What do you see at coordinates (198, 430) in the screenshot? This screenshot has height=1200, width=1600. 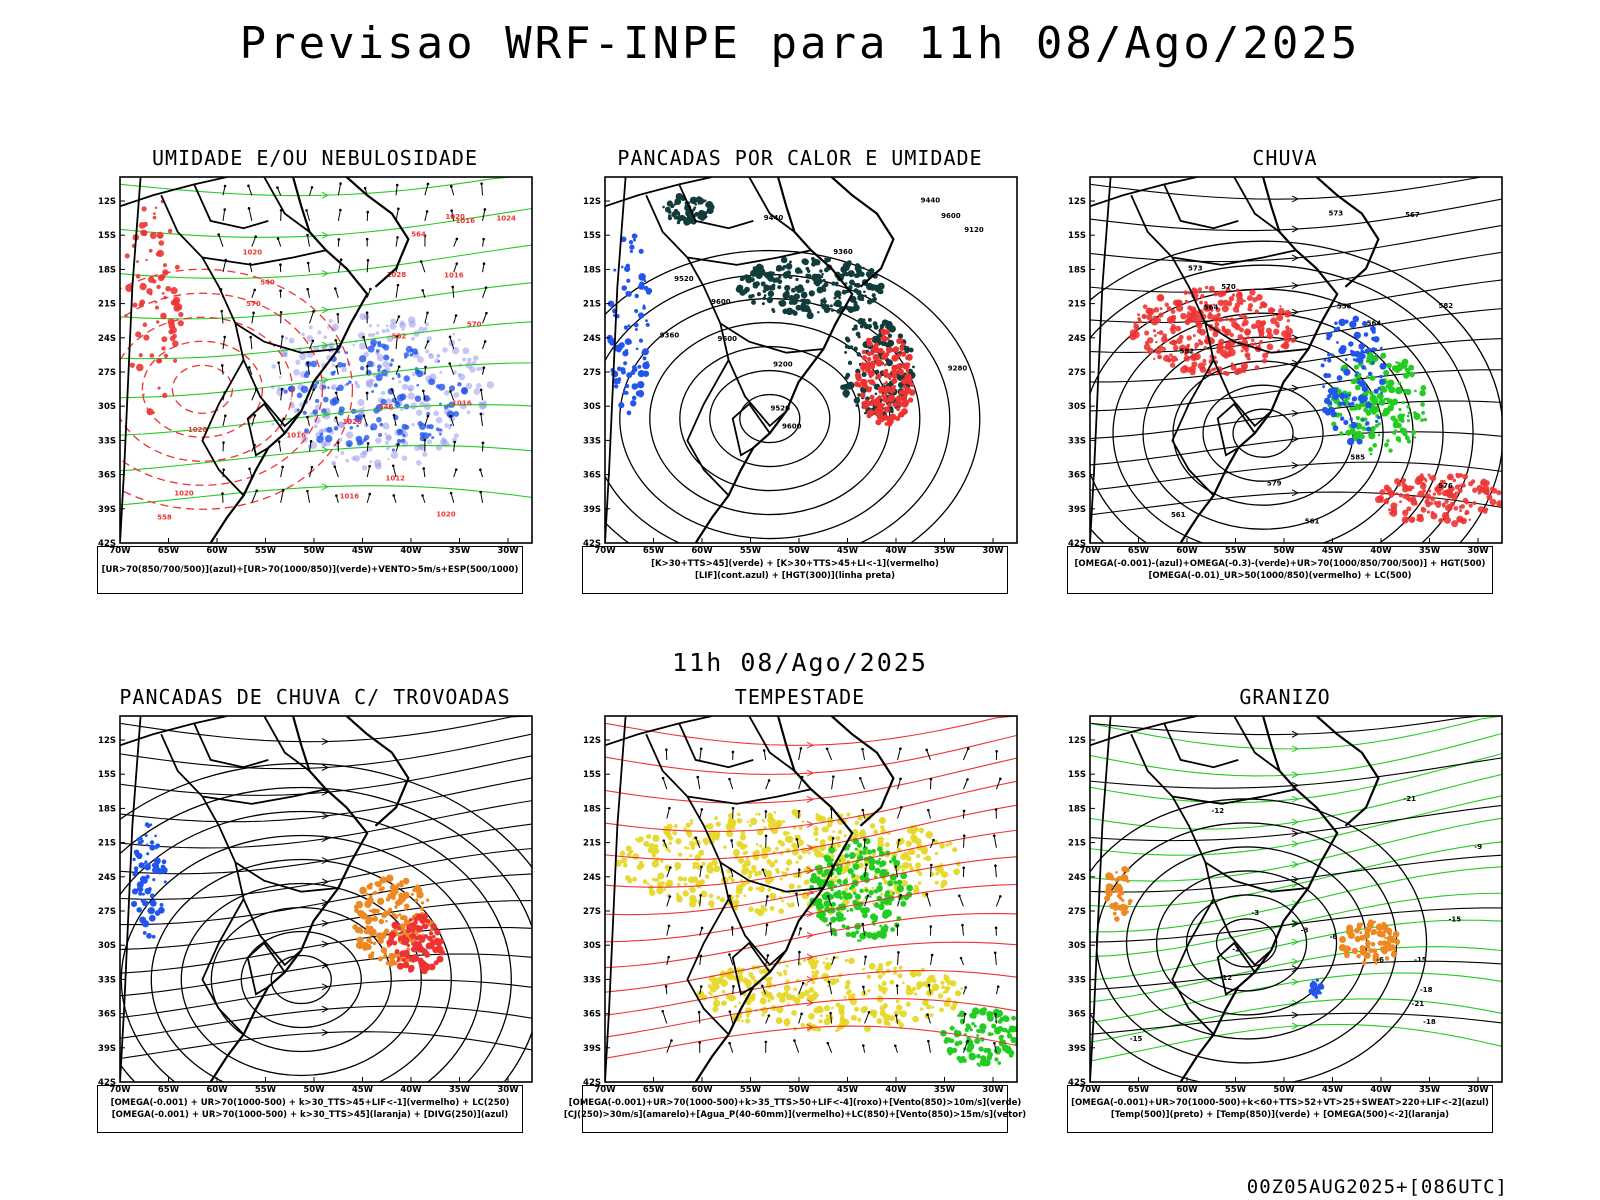 I see `contour-label: 1028` at bounding box center [198, 430].